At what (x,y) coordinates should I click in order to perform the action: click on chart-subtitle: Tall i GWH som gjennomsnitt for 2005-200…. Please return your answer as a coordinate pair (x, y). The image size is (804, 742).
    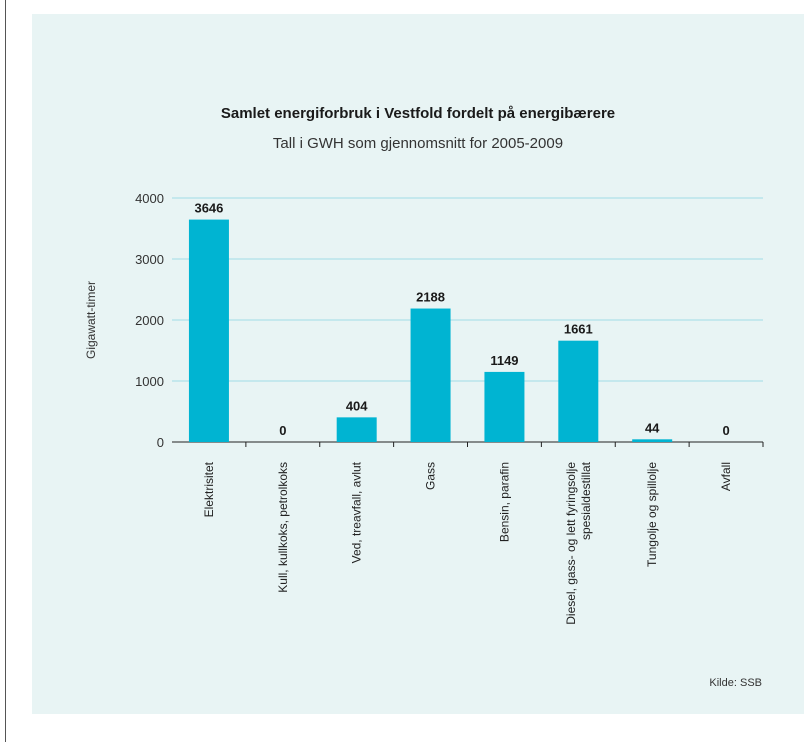
    Looking at the image, I should click on (418, 143).